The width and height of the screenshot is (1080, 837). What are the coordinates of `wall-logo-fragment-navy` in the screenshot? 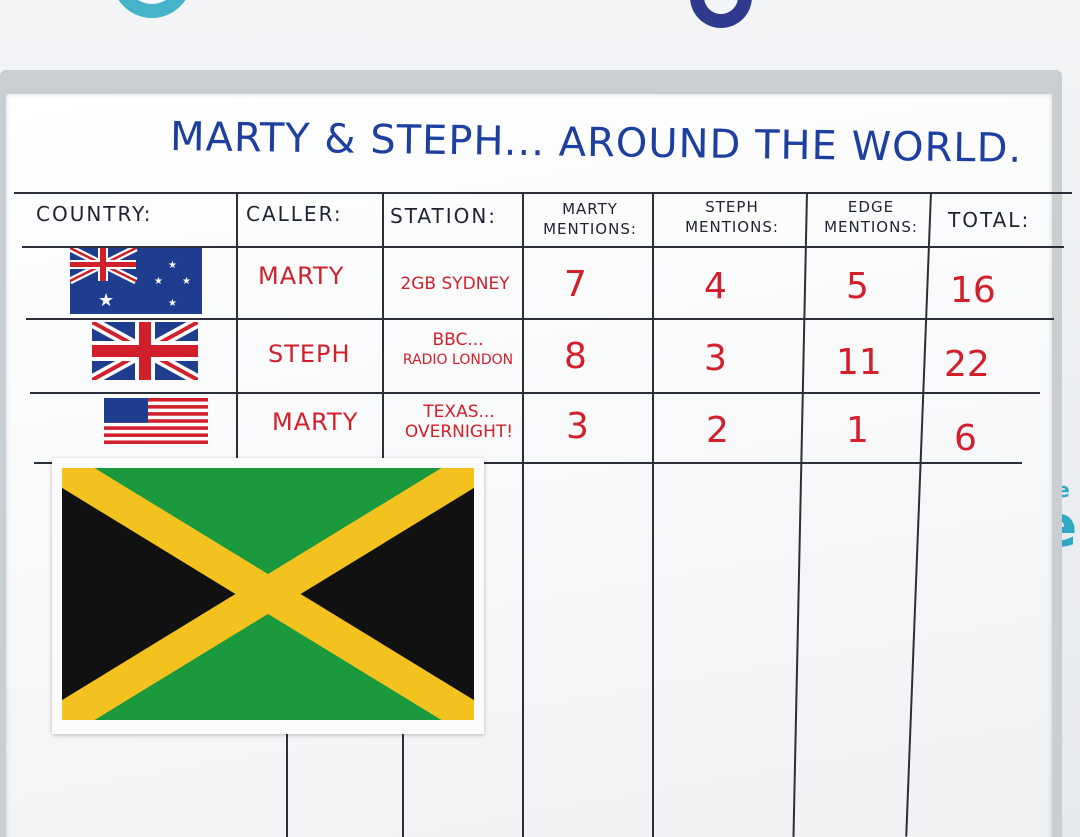 It's located at (721, 14).